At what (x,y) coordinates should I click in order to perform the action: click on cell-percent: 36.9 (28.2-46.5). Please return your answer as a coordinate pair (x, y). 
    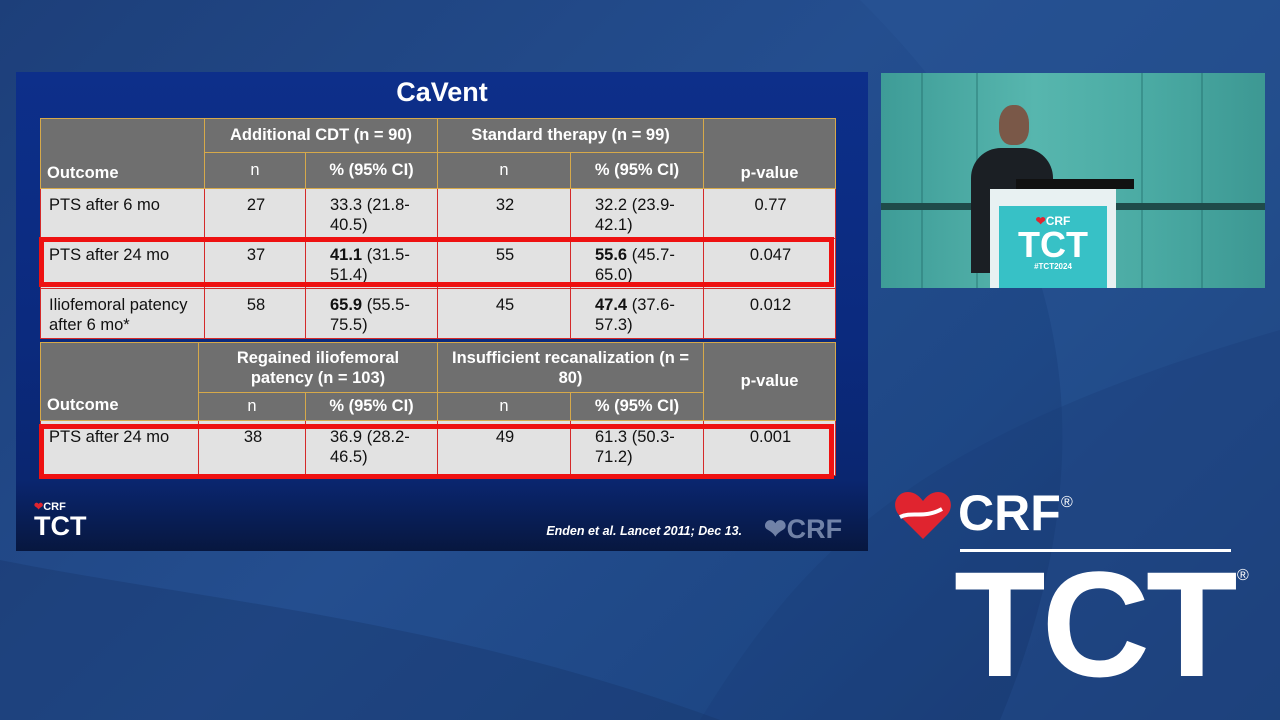
    Looking at the image, I should click on (371, 448).